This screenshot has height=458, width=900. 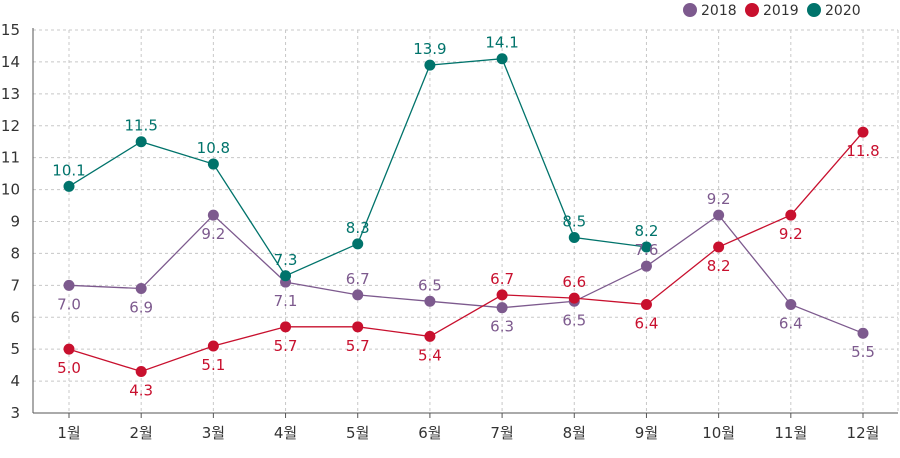 I want to click on data-label-2018: 6.4, so click(x=791, y=323).